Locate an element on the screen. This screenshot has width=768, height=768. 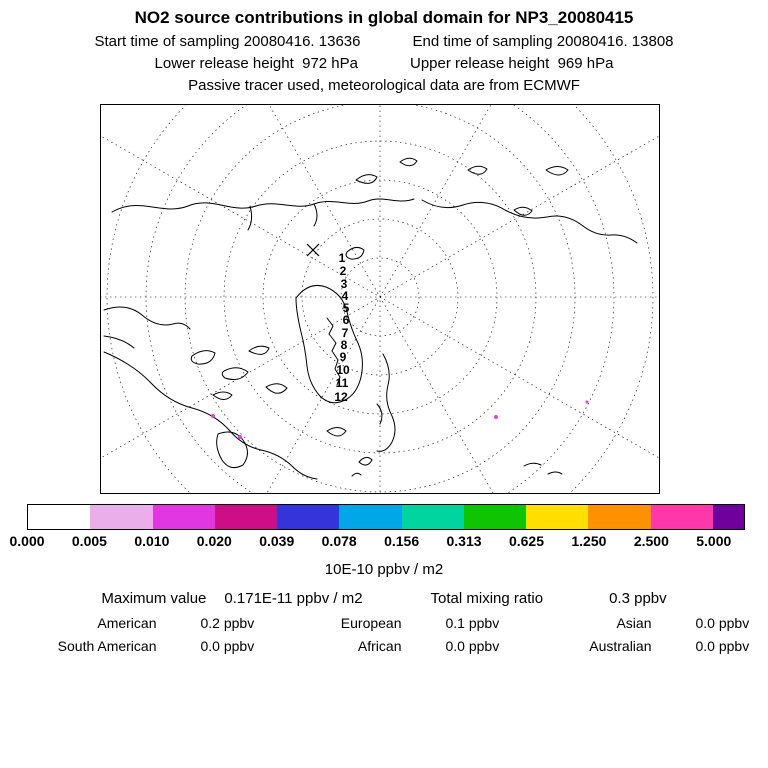
region-value: 0.2 ppbv is located at coordinates (227, 623).